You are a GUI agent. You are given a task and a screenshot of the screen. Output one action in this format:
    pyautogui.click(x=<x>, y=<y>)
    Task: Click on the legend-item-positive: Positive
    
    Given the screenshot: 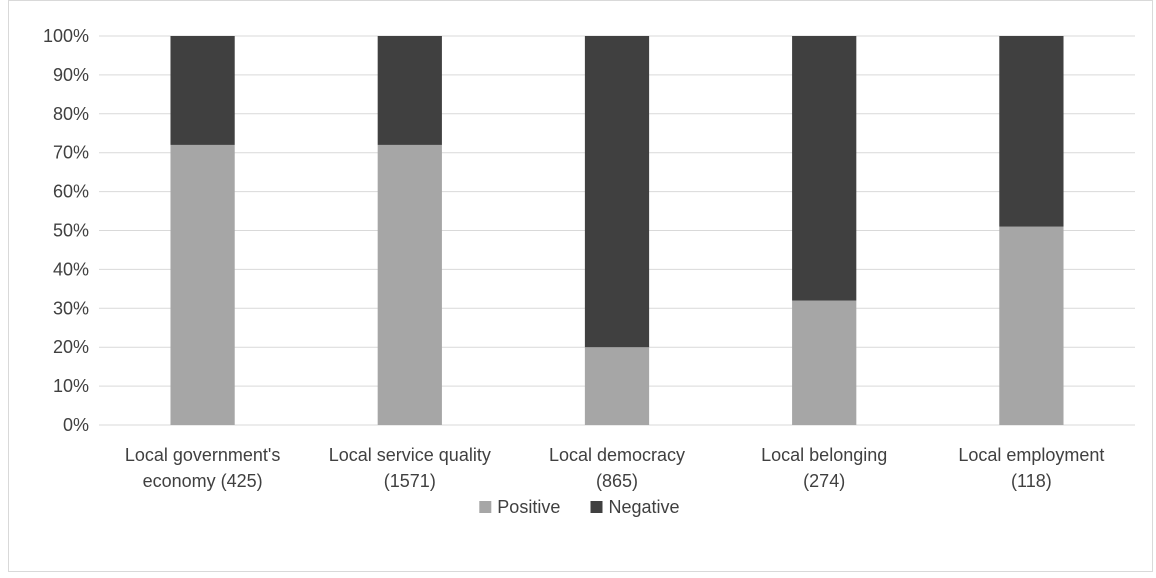 What is the action you would take?
    pyautogui.click(x=519, y=507)
    